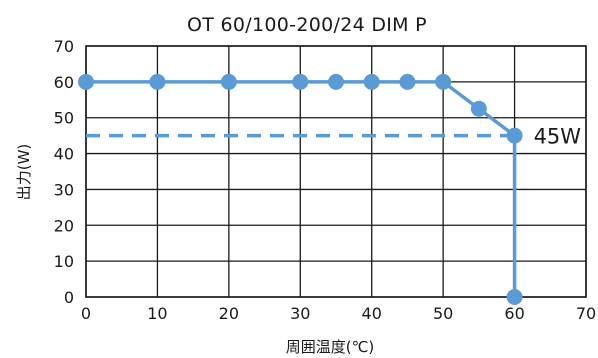  Describe the element at coordinates (229, 313) in the screenshot. I see `x-tick-label-20: 20` at that location.